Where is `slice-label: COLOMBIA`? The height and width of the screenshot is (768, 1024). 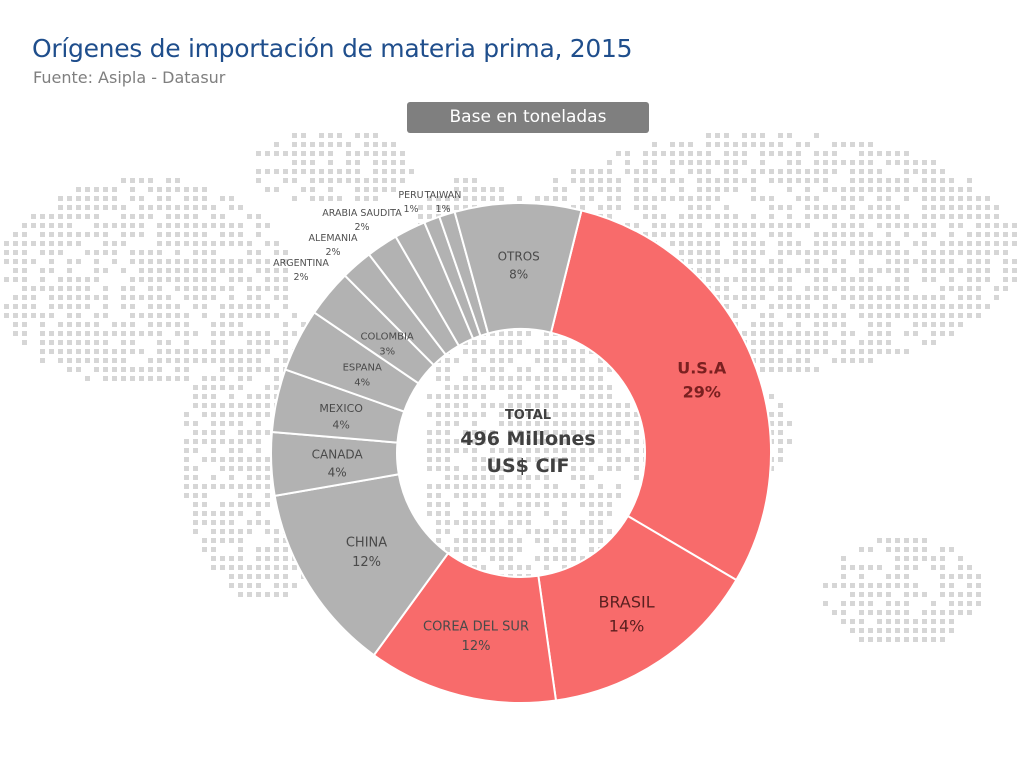 slice-label: COLOMBIA is located at coordinates (387, 337).